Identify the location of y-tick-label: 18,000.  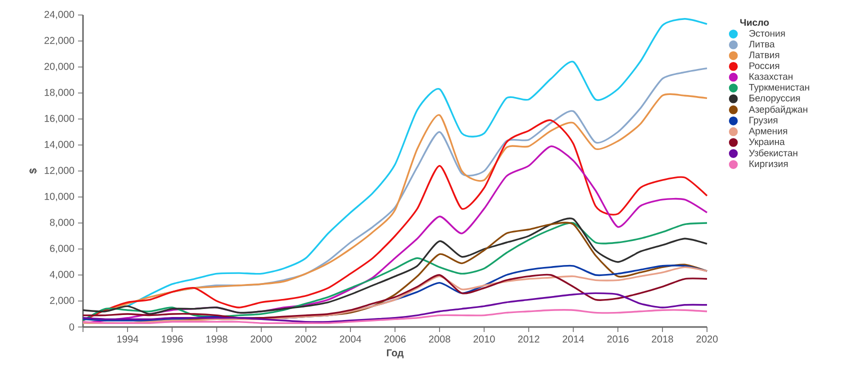
(59, 93).